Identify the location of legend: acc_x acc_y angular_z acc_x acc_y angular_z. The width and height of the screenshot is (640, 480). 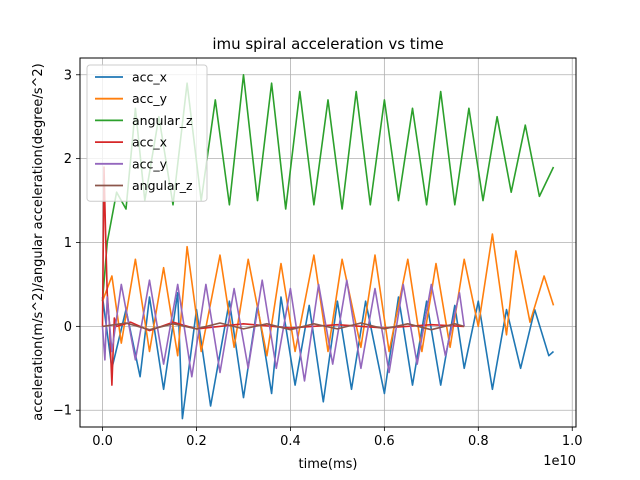
(147, 133).